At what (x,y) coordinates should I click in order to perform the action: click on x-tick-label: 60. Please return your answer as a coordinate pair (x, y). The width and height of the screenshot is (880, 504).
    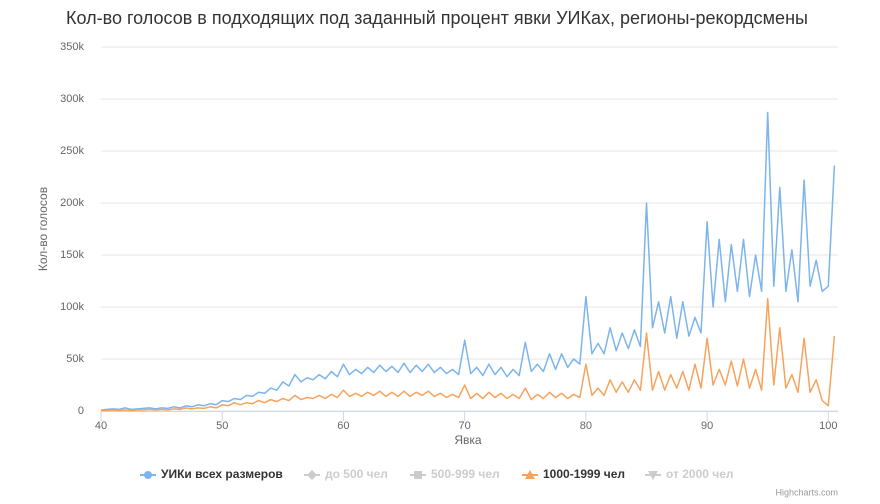
    Looking at the image, I should click on (343, 426).